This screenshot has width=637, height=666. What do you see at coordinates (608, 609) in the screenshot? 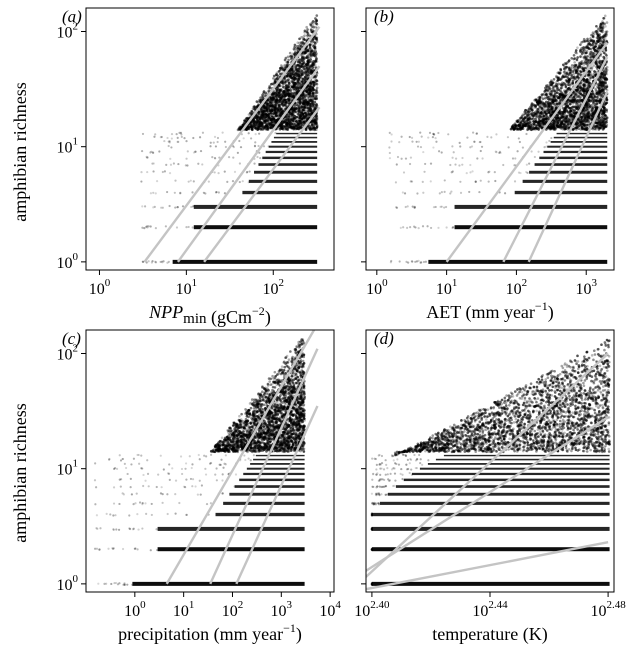
I see `x-tick-label: 102.48` at bounding box center [608, 609].